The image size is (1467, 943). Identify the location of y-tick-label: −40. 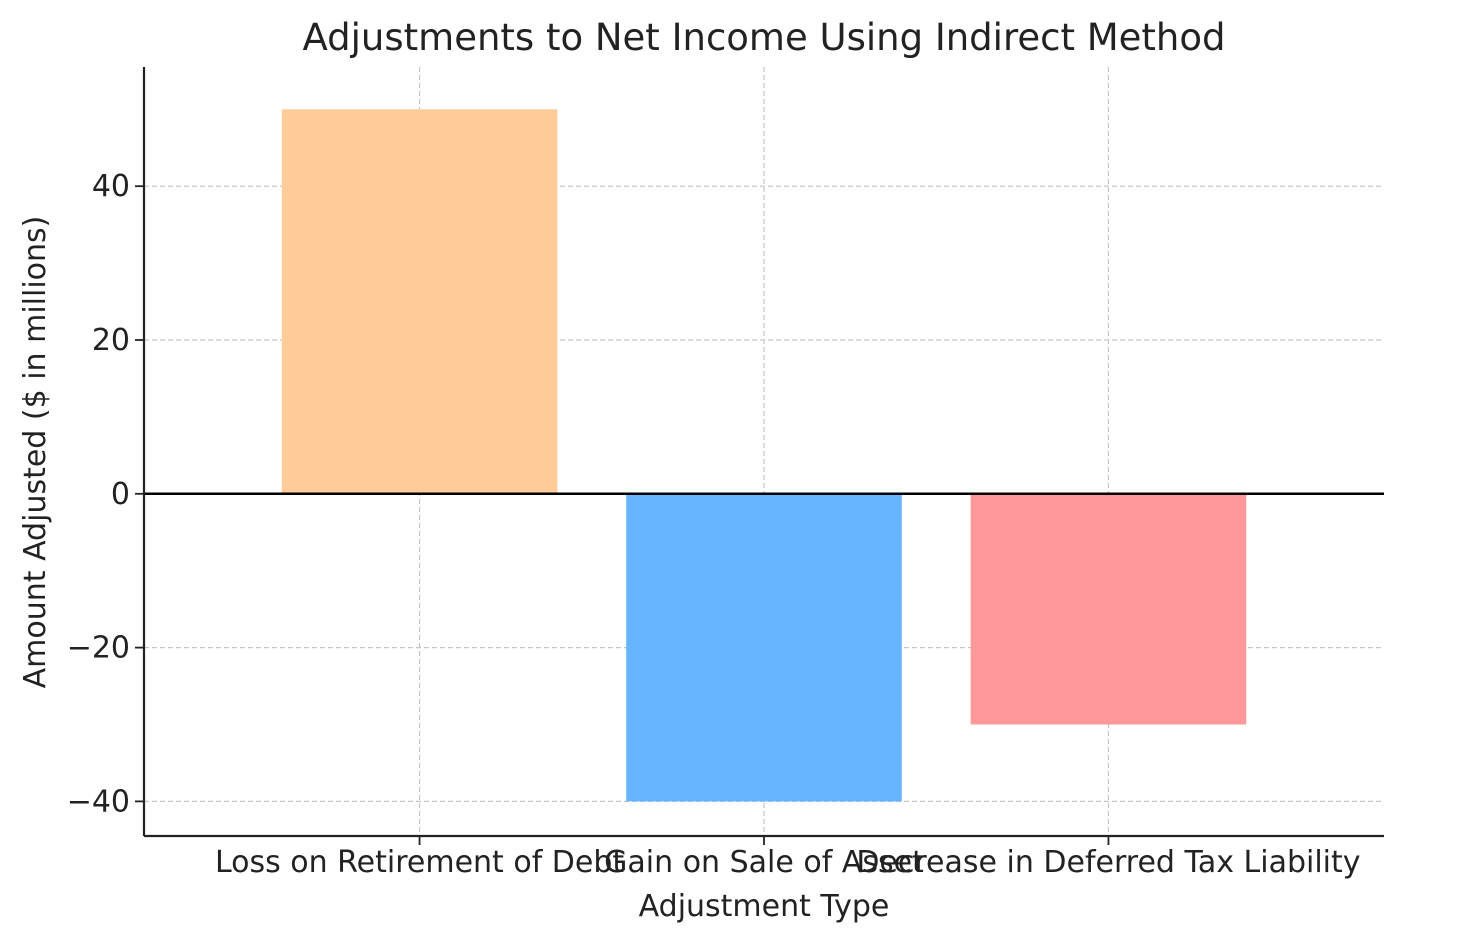
(98, 801).